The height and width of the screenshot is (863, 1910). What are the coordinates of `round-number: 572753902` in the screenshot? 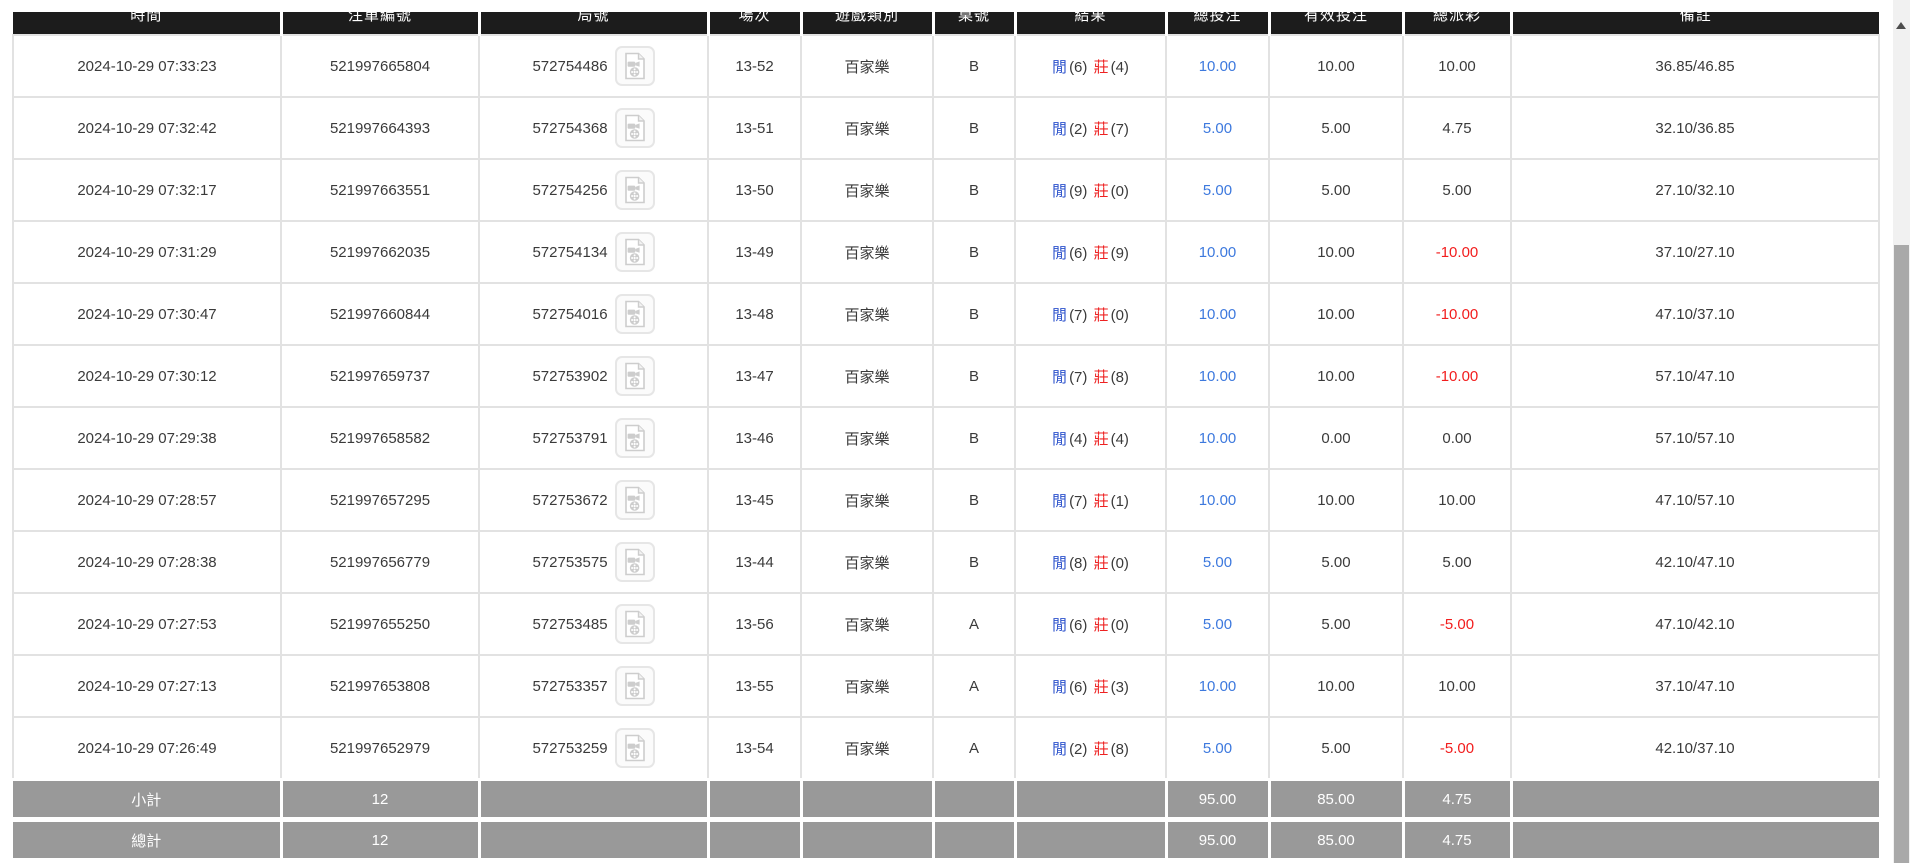 It's located at (570, 376).